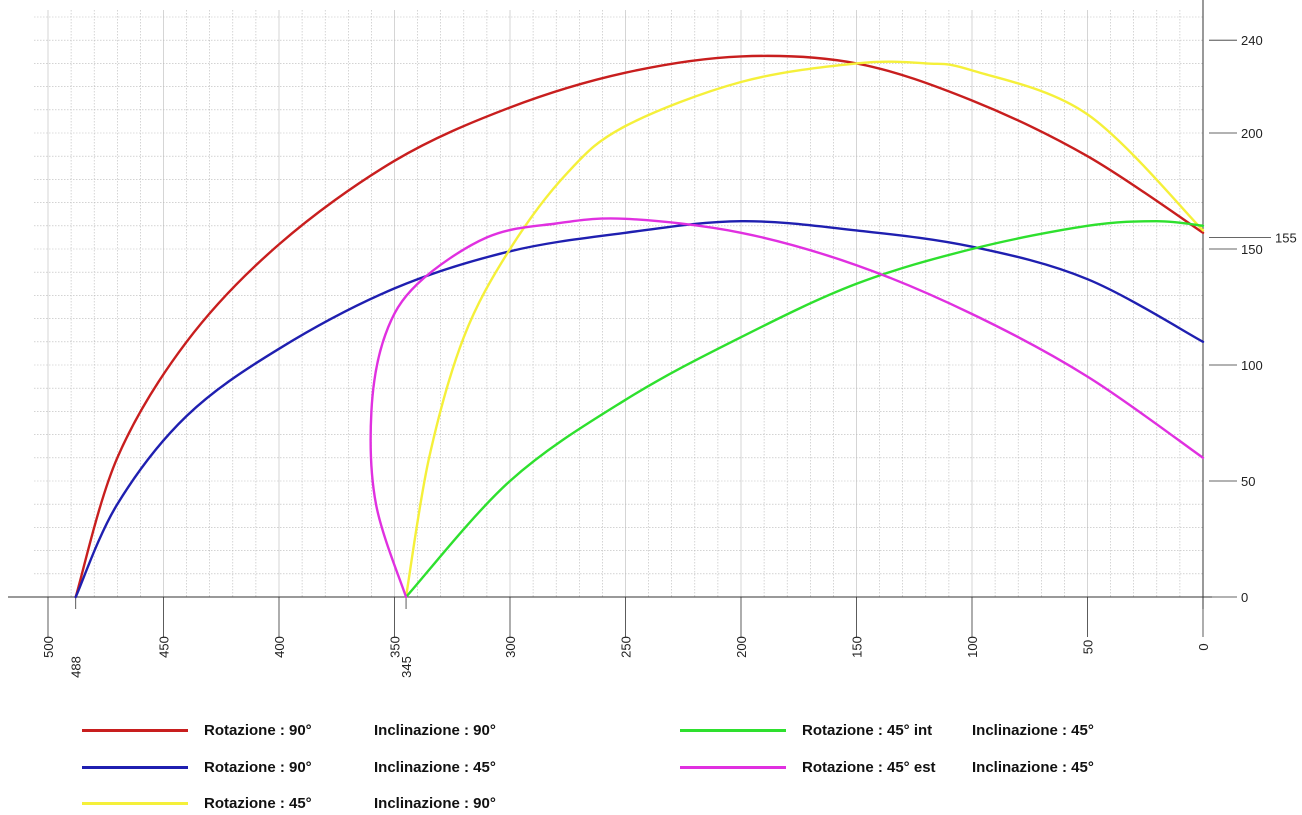 The height and width of the screenshot is (815, 1302). Describe the element at coordinates (869, 767) in the screenshot. I see `legend-rotation-label: Rotazione : 45° est` at that location.